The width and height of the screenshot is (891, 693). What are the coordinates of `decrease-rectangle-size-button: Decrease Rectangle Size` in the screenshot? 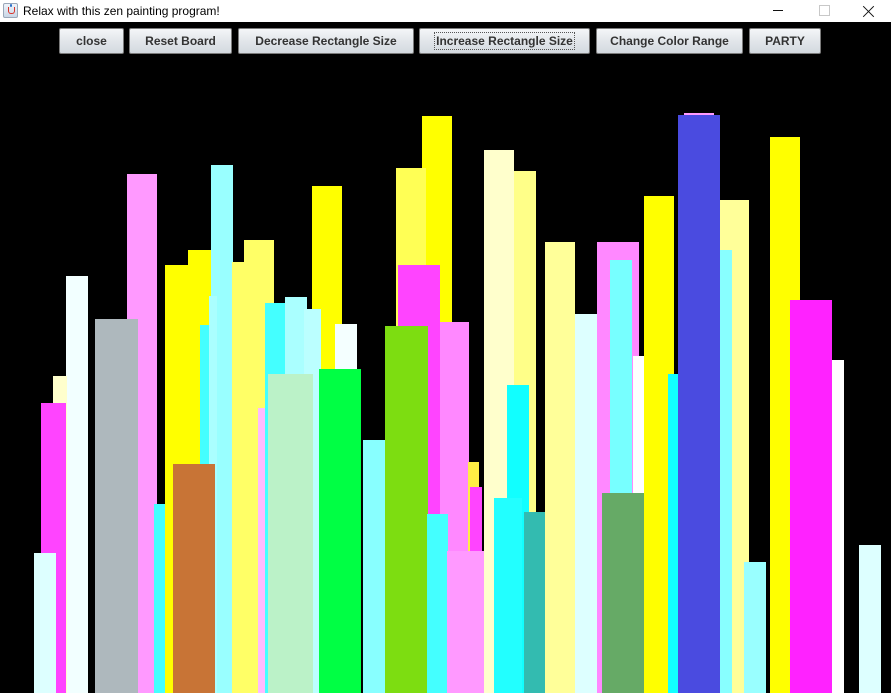 It's located at (326, 41).